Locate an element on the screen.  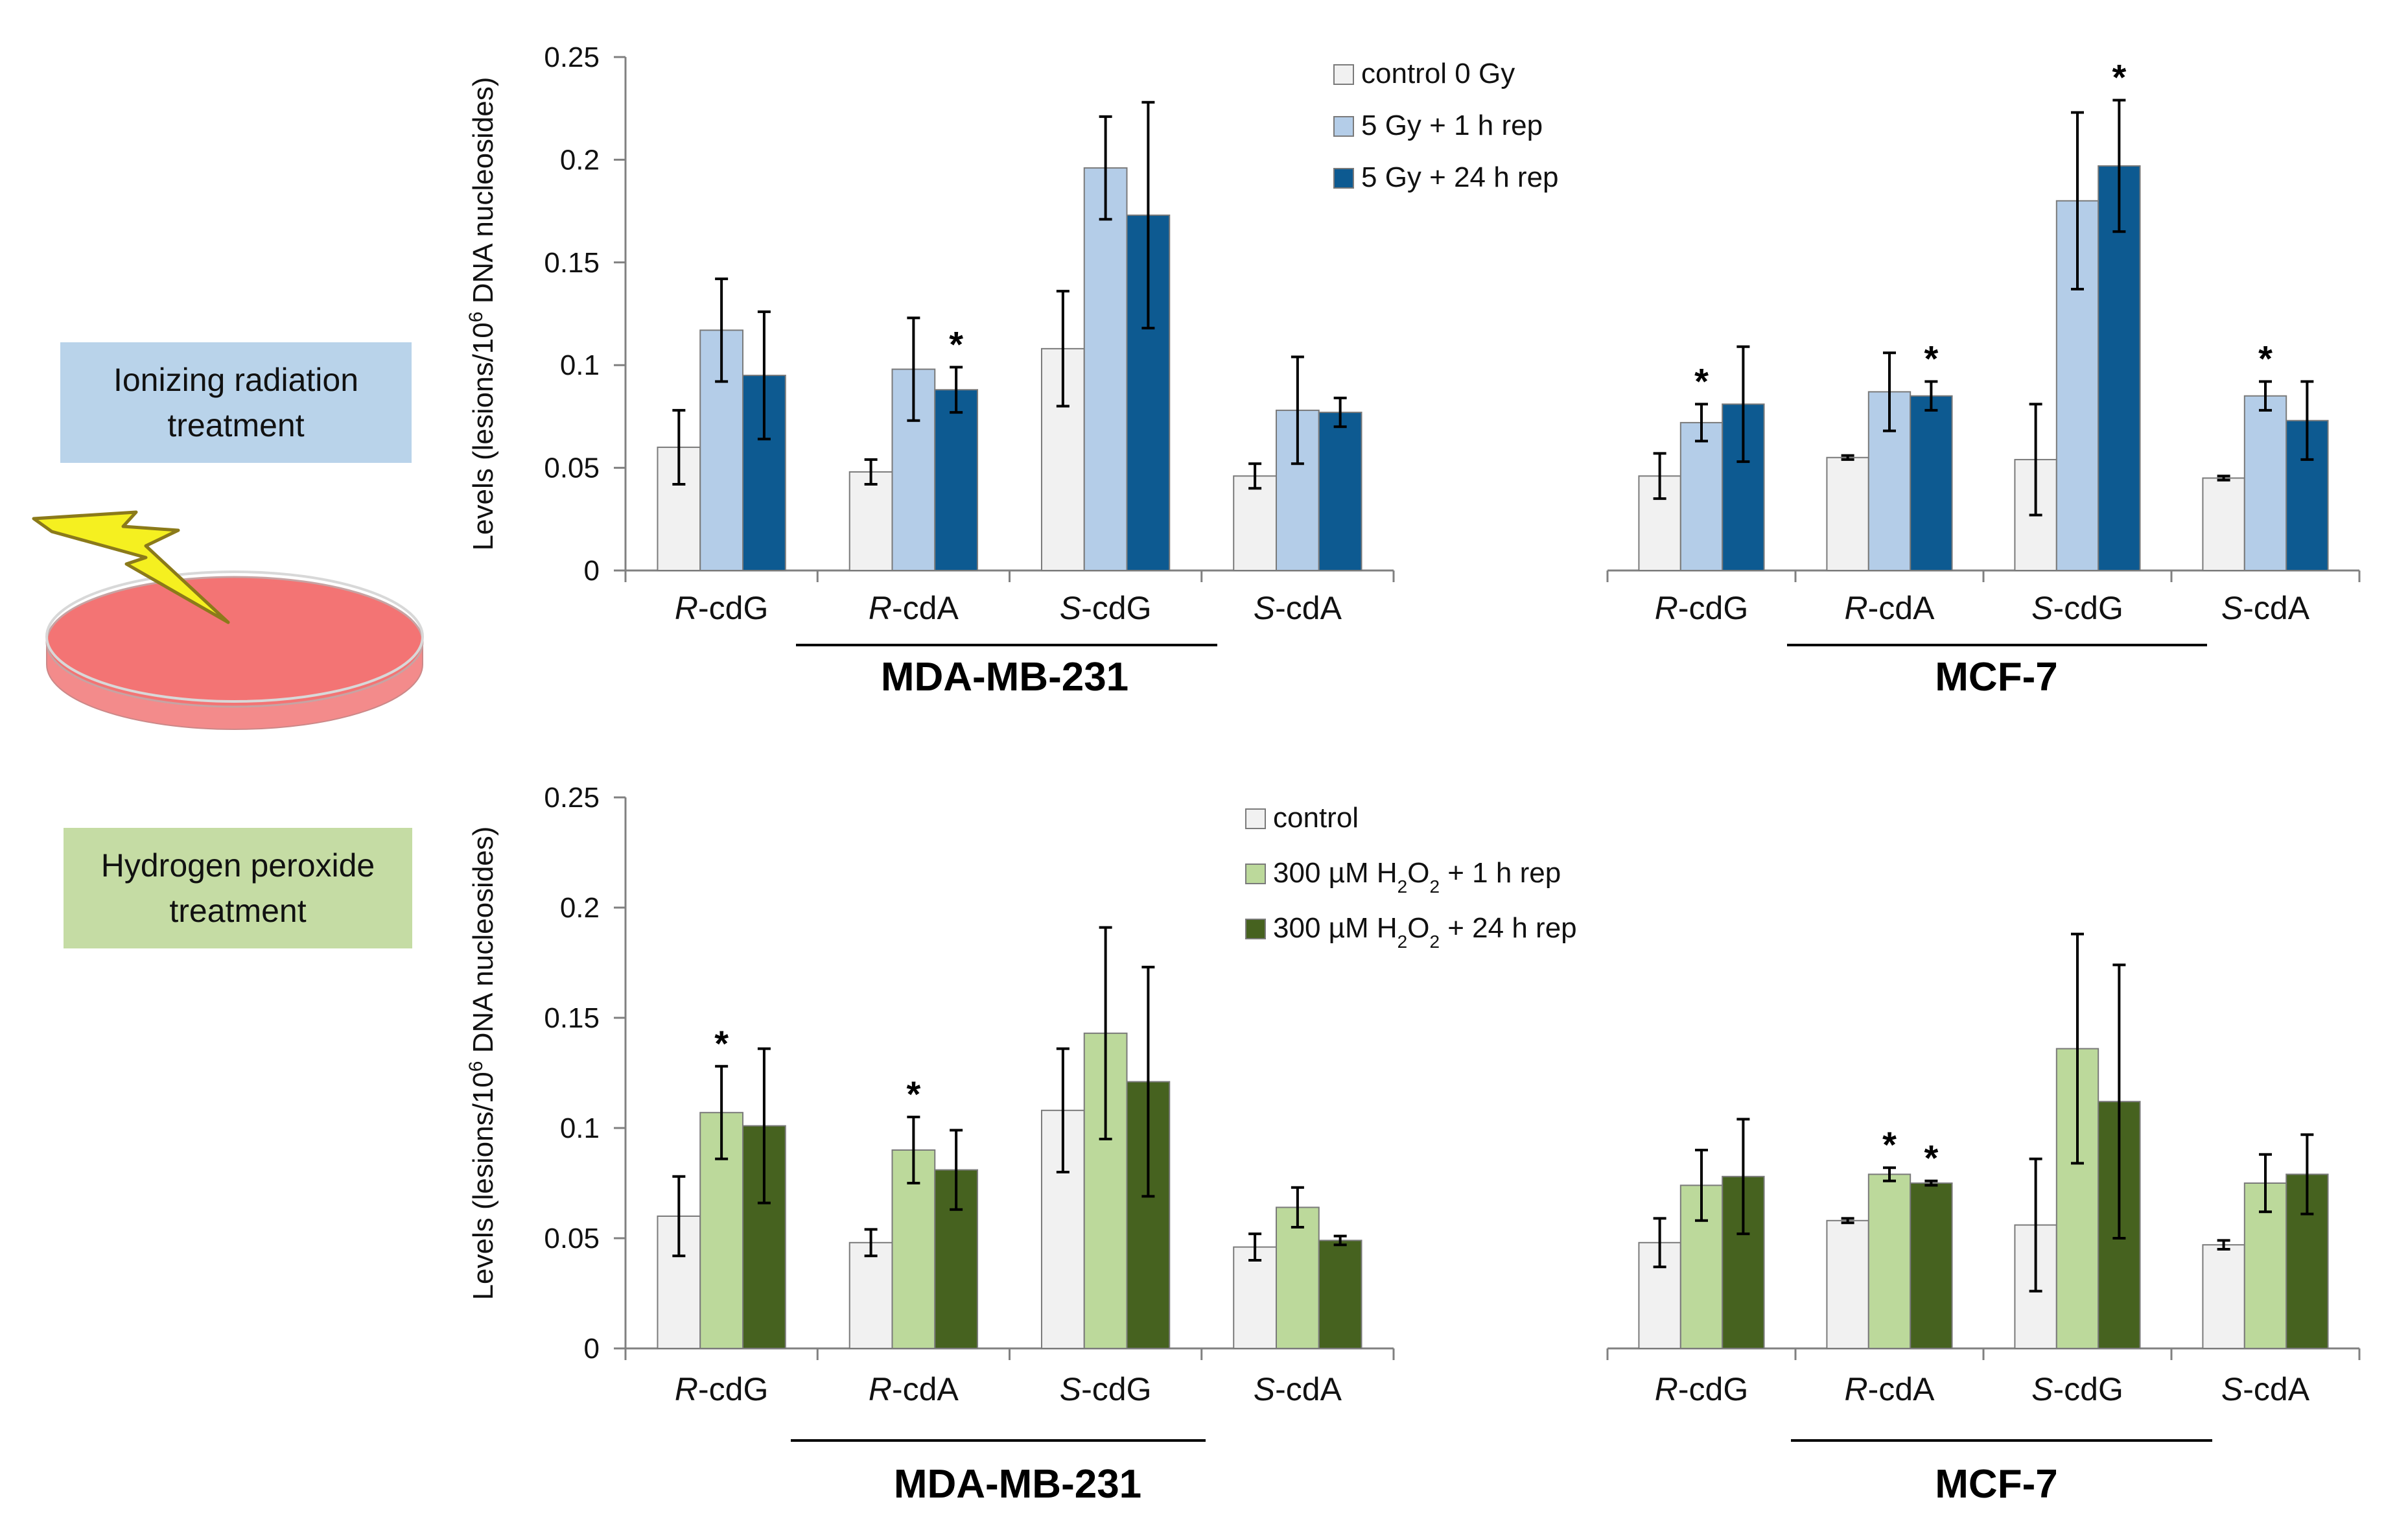
legend-label: 5 Gy + 1 h rep is located at coordinates (1452, 125).